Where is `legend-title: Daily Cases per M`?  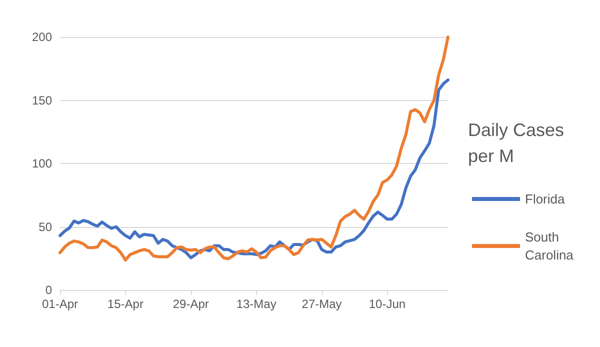
legend-title: Daily Cases per M is located at coordinates (519, 143).